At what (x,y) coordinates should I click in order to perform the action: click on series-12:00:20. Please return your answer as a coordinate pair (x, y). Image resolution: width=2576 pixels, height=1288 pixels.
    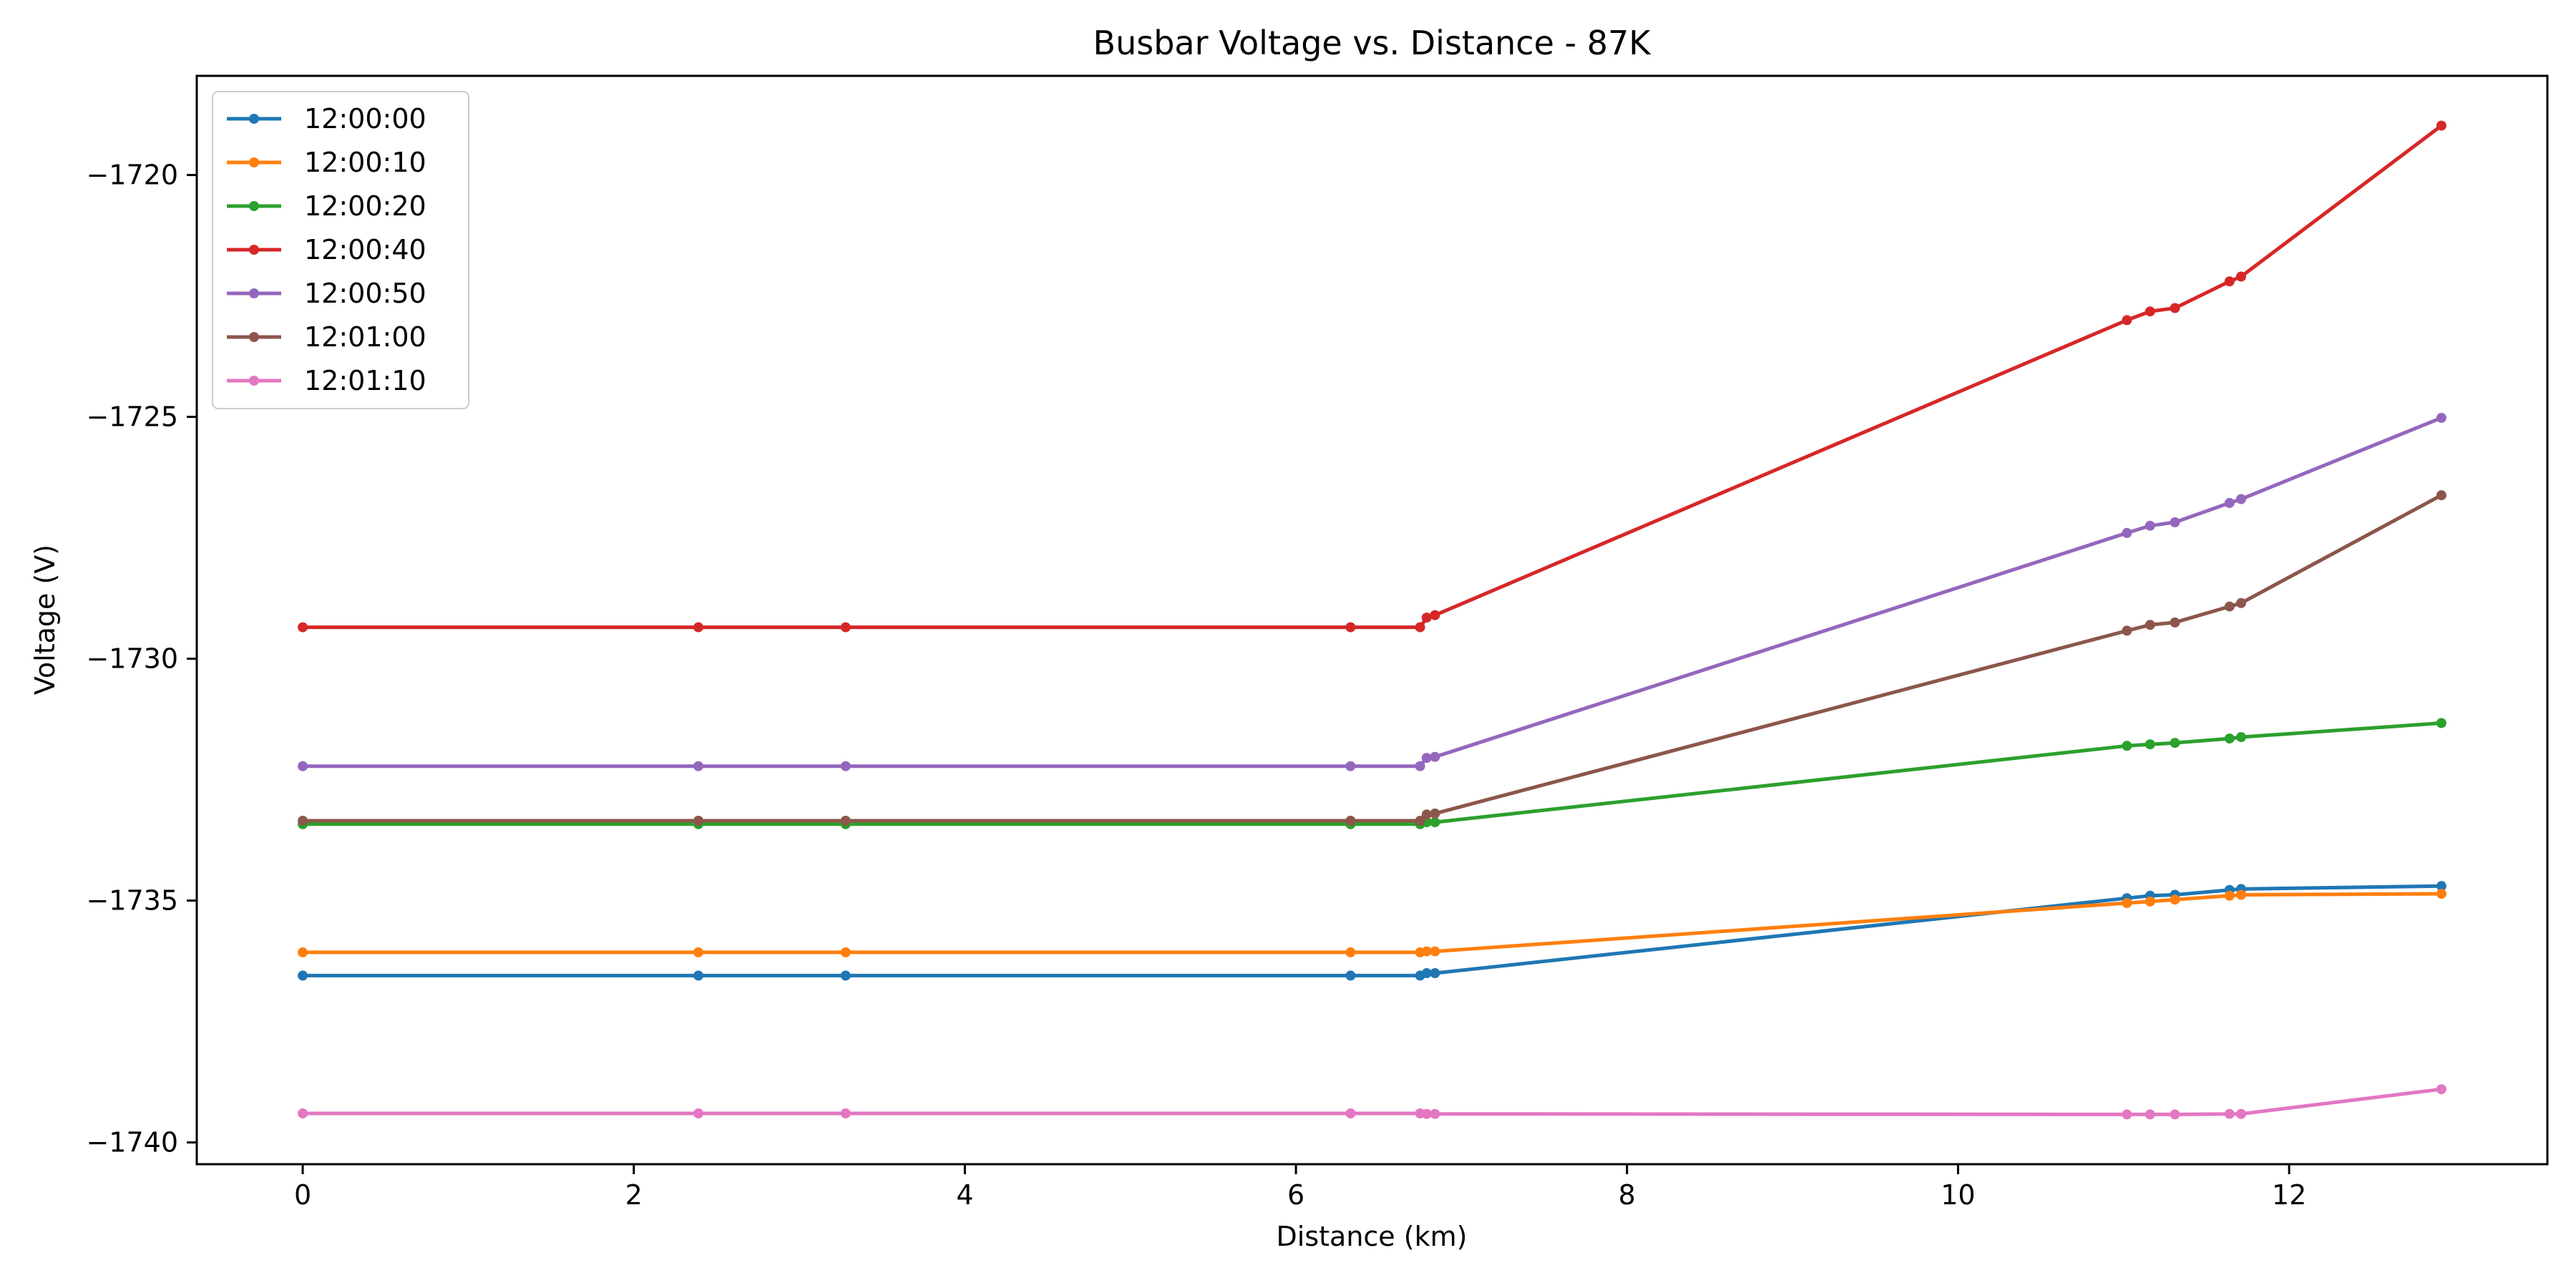
    Looking at the image, I should click on (1372, 773).